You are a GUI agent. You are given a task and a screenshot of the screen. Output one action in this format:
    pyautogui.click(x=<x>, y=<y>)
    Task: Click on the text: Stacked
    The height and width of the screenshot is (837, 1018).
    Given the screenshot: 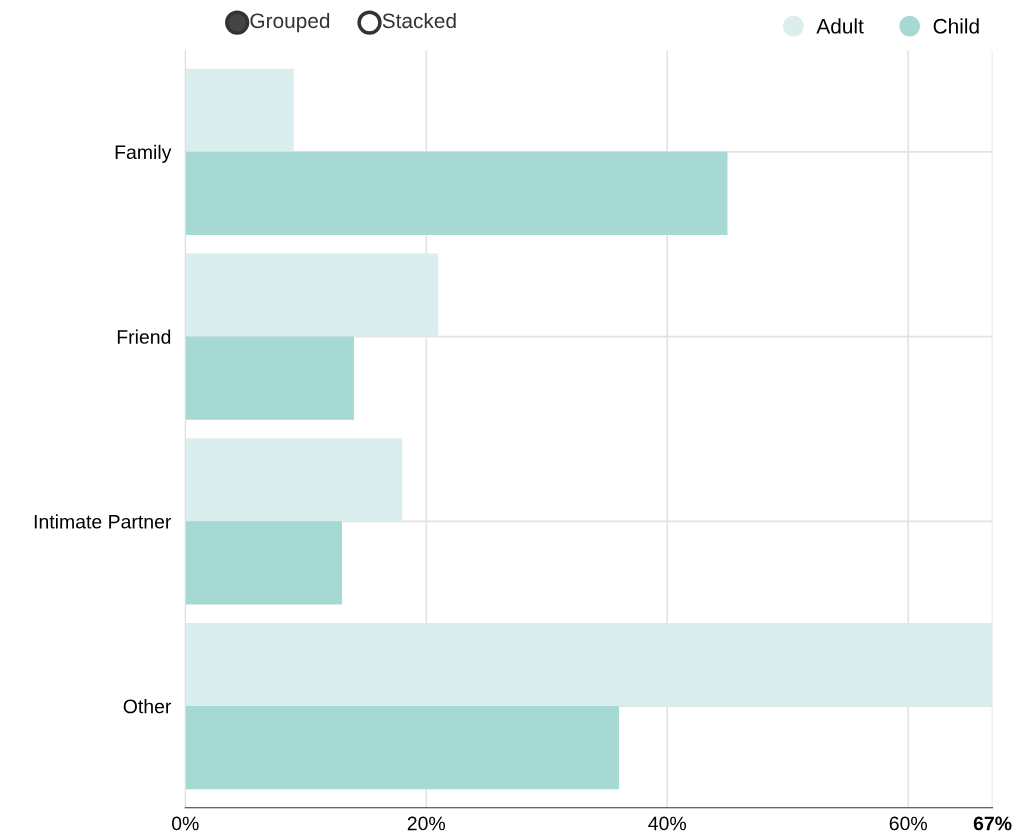 What is the action you would take?
    pyautogui.click(x=419, y=20)
    